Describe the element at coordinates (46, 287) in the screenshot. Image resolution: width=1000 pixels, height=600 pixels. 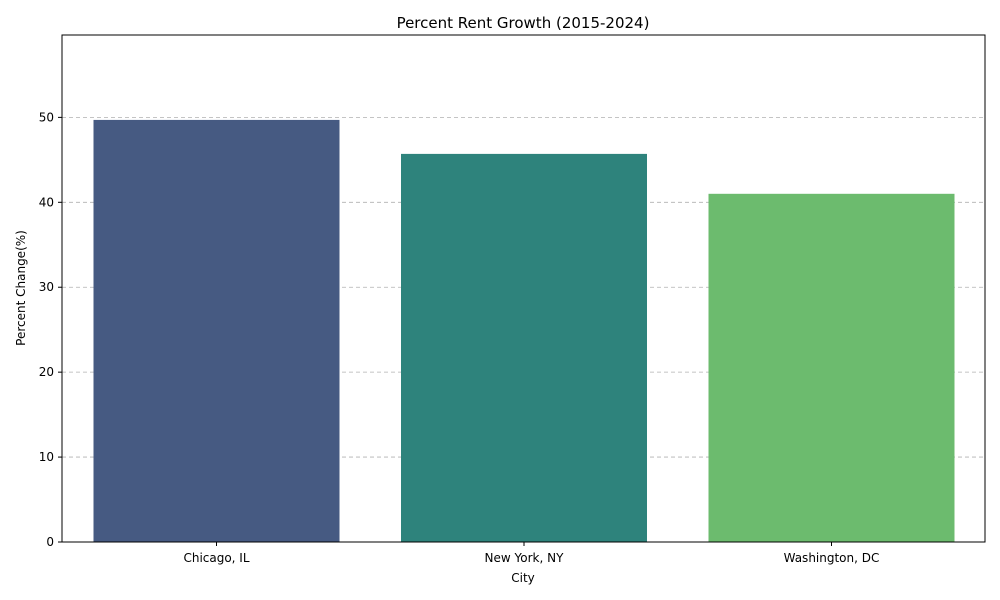
I see `y-tick-label: 30` at that location.